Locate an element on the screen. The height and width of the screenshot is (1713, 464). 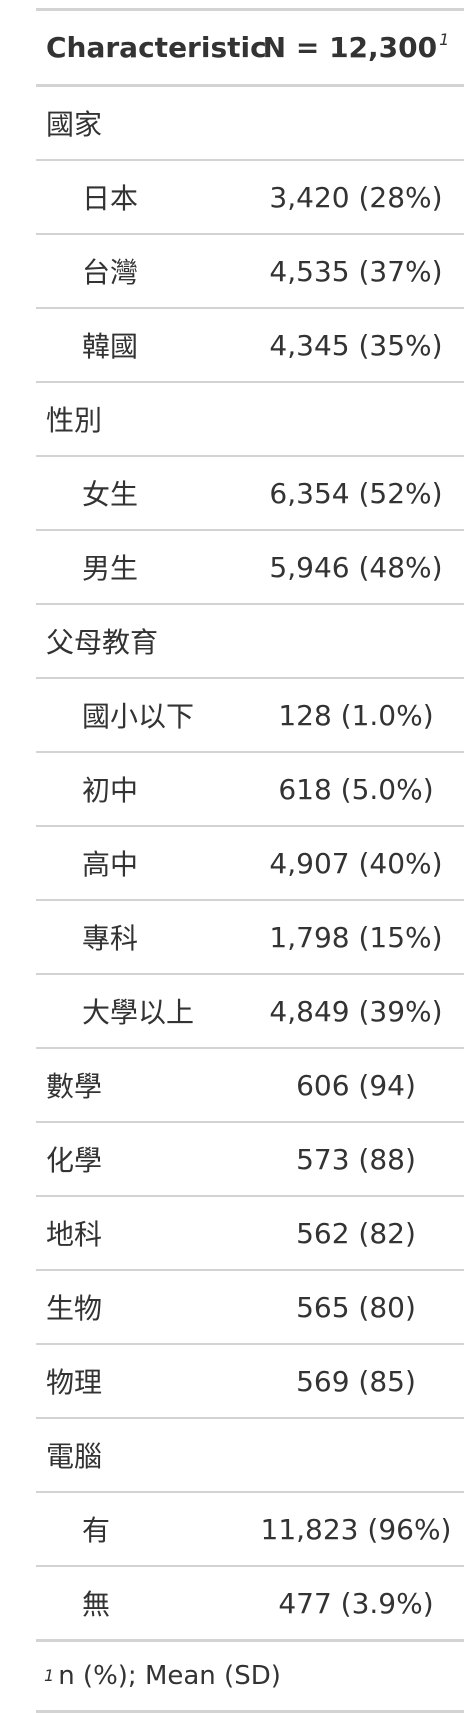
table-row: 地科 562 (82) is located at coordinates (250, 1233).